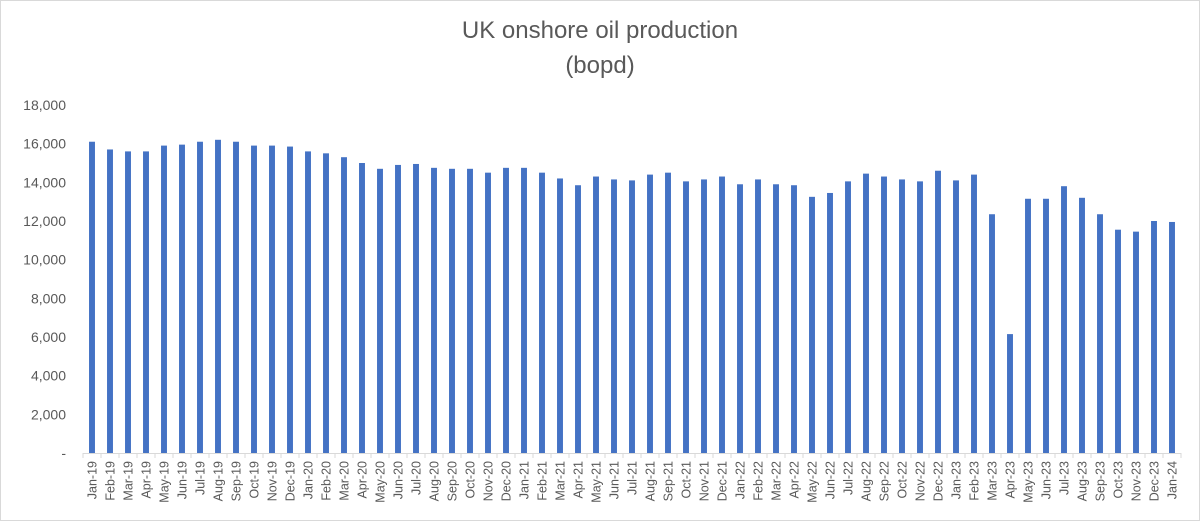 Image resolution: width=1200 pixels, height=521 pixels. Describe the element at coordinates (255, 480) in the screenshot. I see `x-tick-label: Oct-19` at that location.